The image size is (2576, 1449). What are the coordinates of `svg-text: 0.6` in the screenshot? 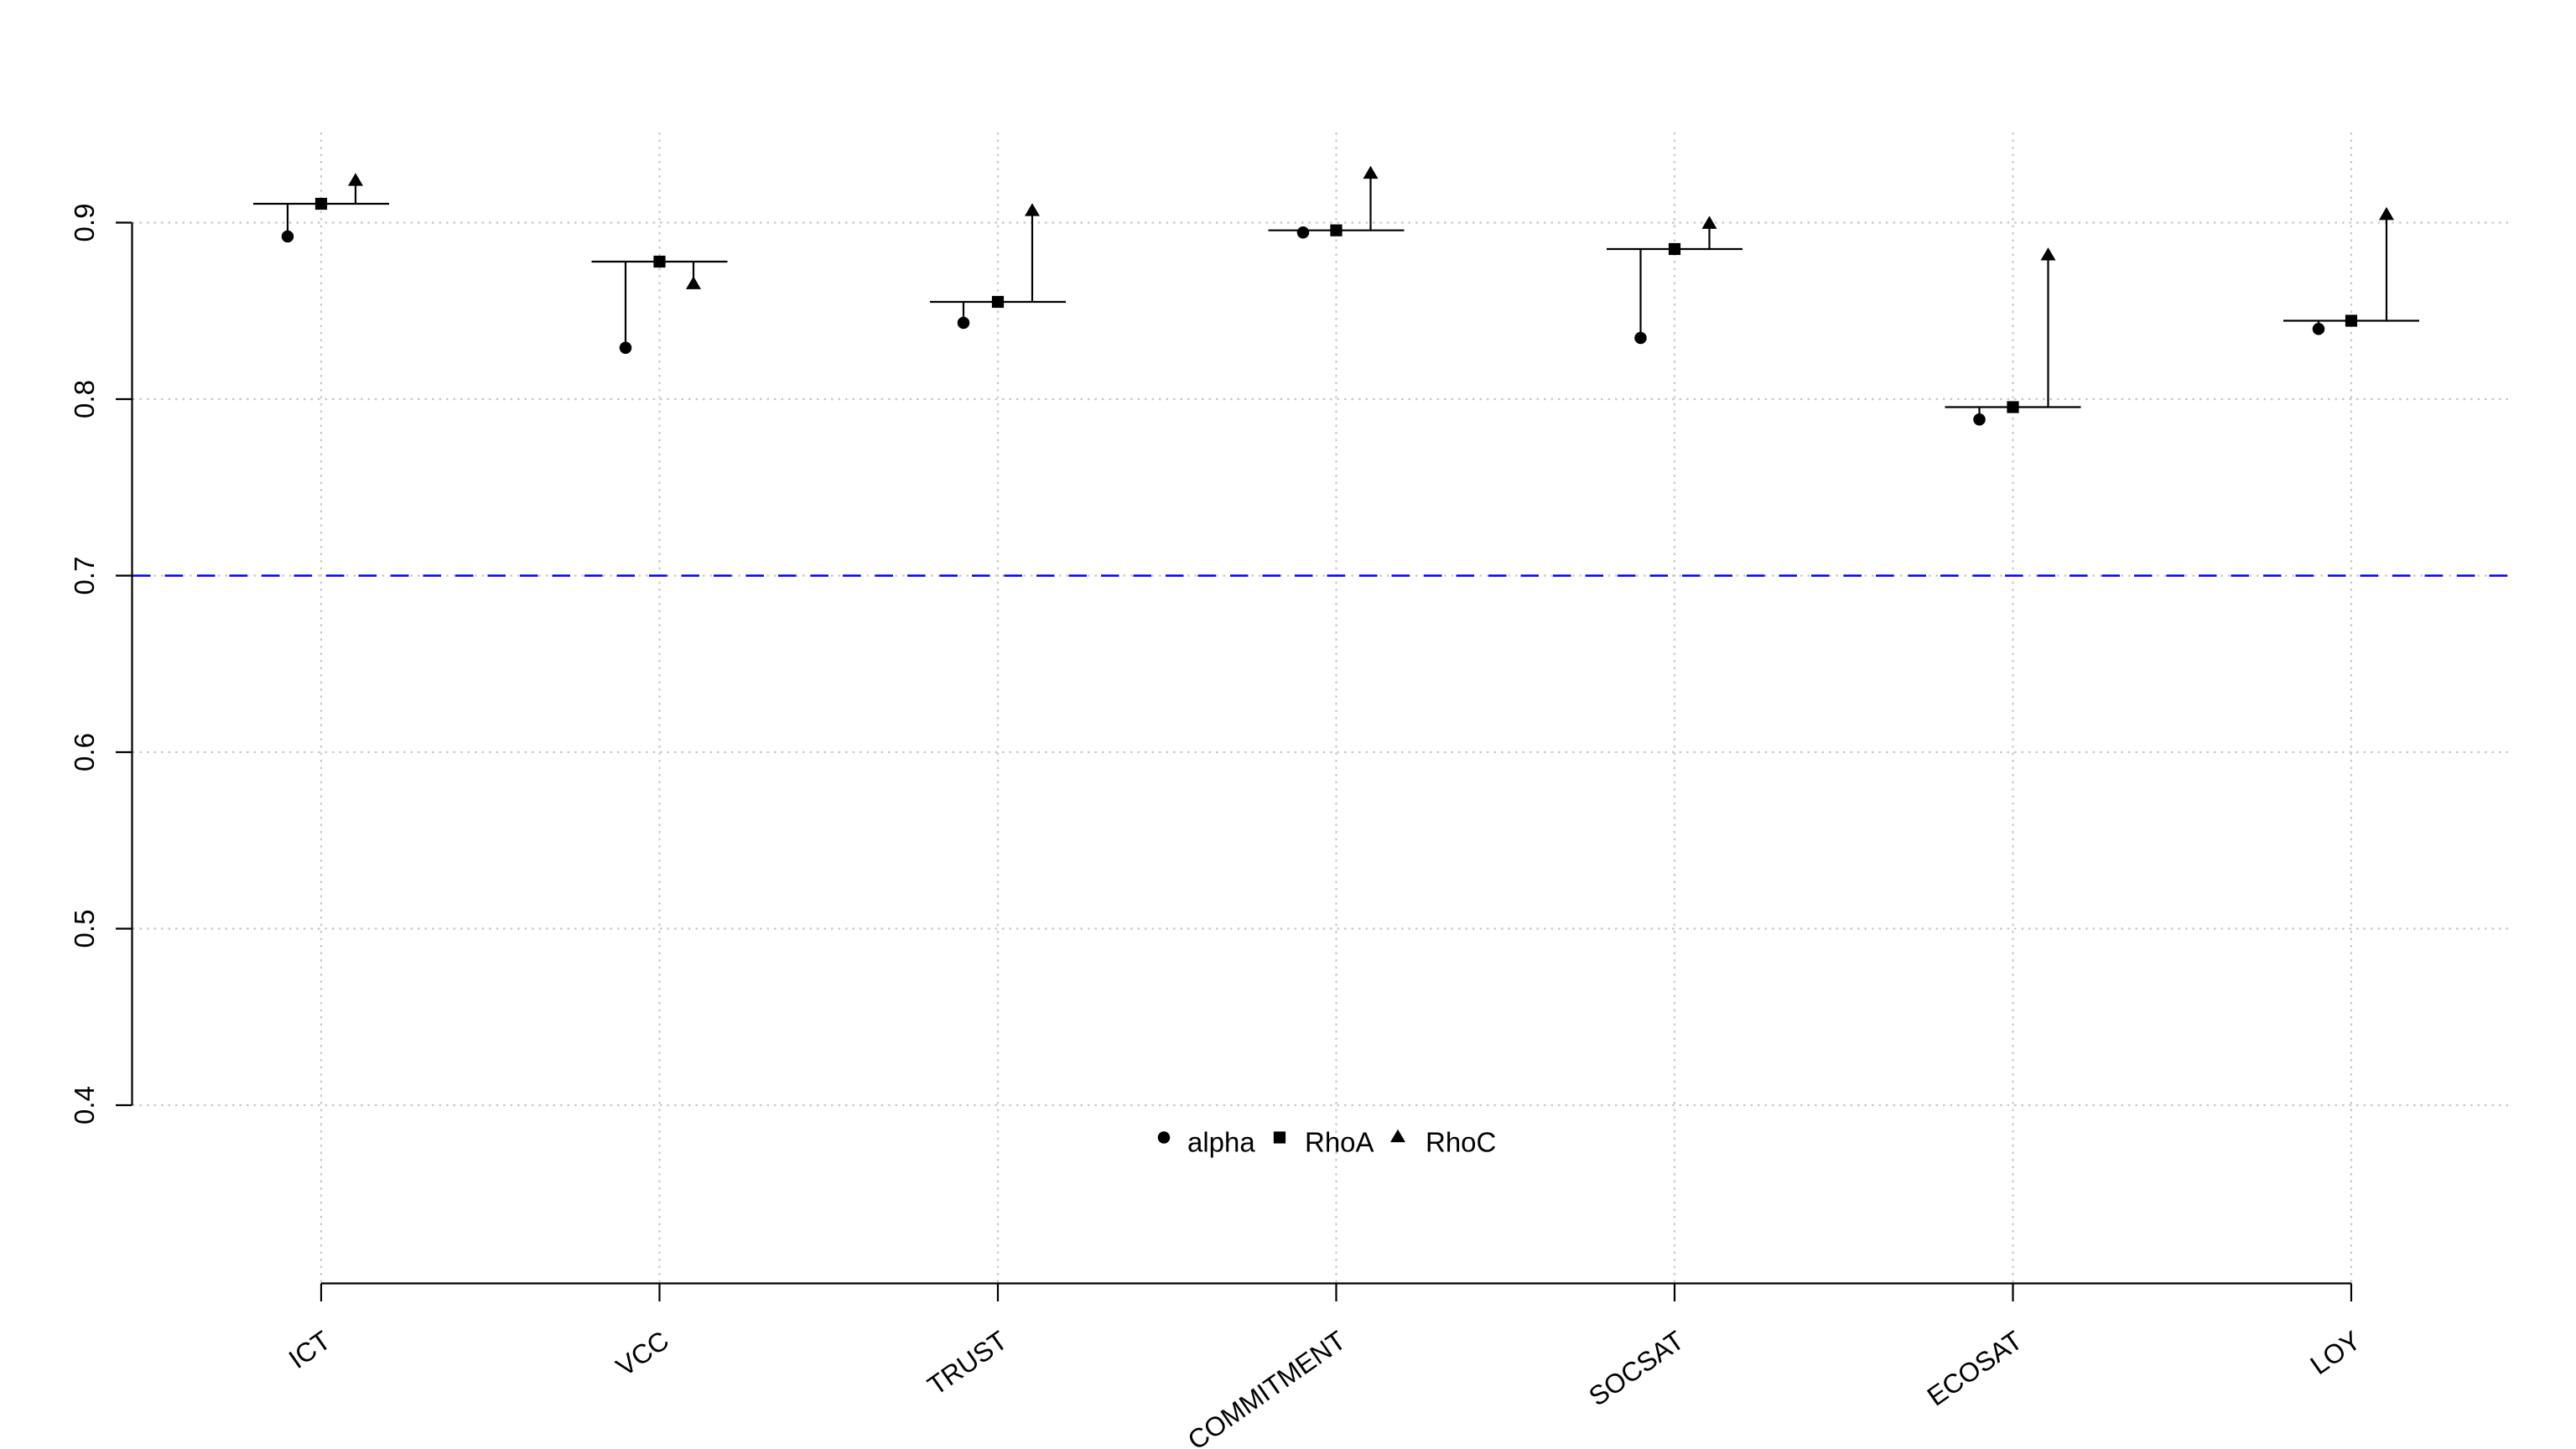 It's located at (84, 752).